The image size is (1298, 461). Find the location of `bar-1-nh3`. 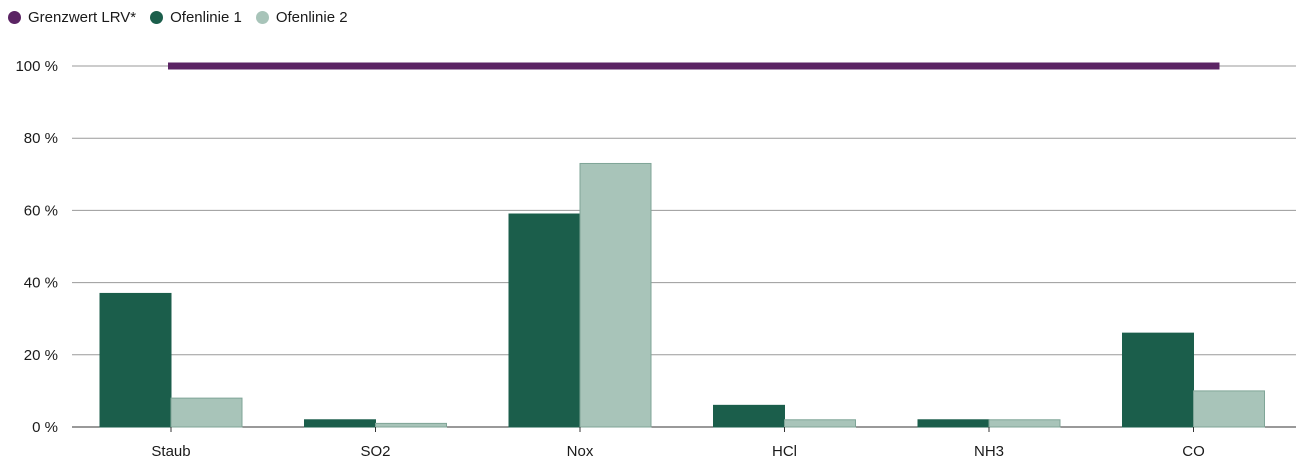

bar-1-nh3 is located at coordinates (953, 423).